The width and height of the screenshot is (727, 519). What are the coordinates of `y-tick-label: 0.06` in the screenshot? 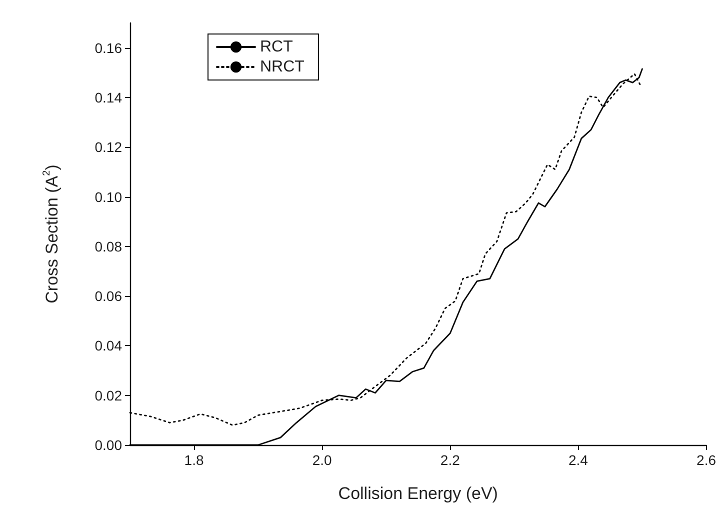 It's located at (108, 296).